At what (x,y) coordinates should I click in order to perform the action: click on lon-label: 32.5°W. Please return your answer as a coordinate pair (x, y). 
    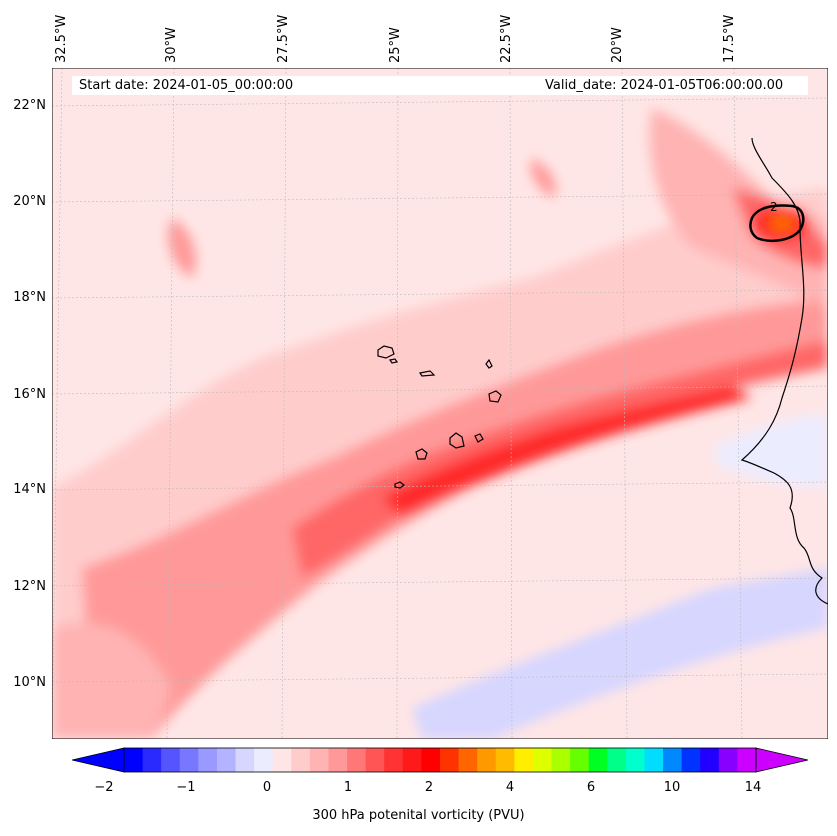
    Looking at the image, I should click on (61, 38).